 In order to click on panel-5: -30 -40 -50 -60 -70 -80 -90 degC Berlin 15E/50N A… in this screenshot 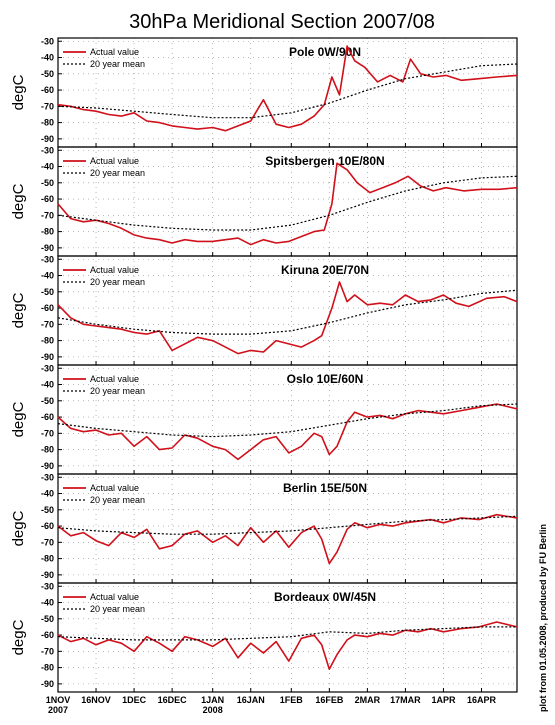, I will do `click(264, 528)`.